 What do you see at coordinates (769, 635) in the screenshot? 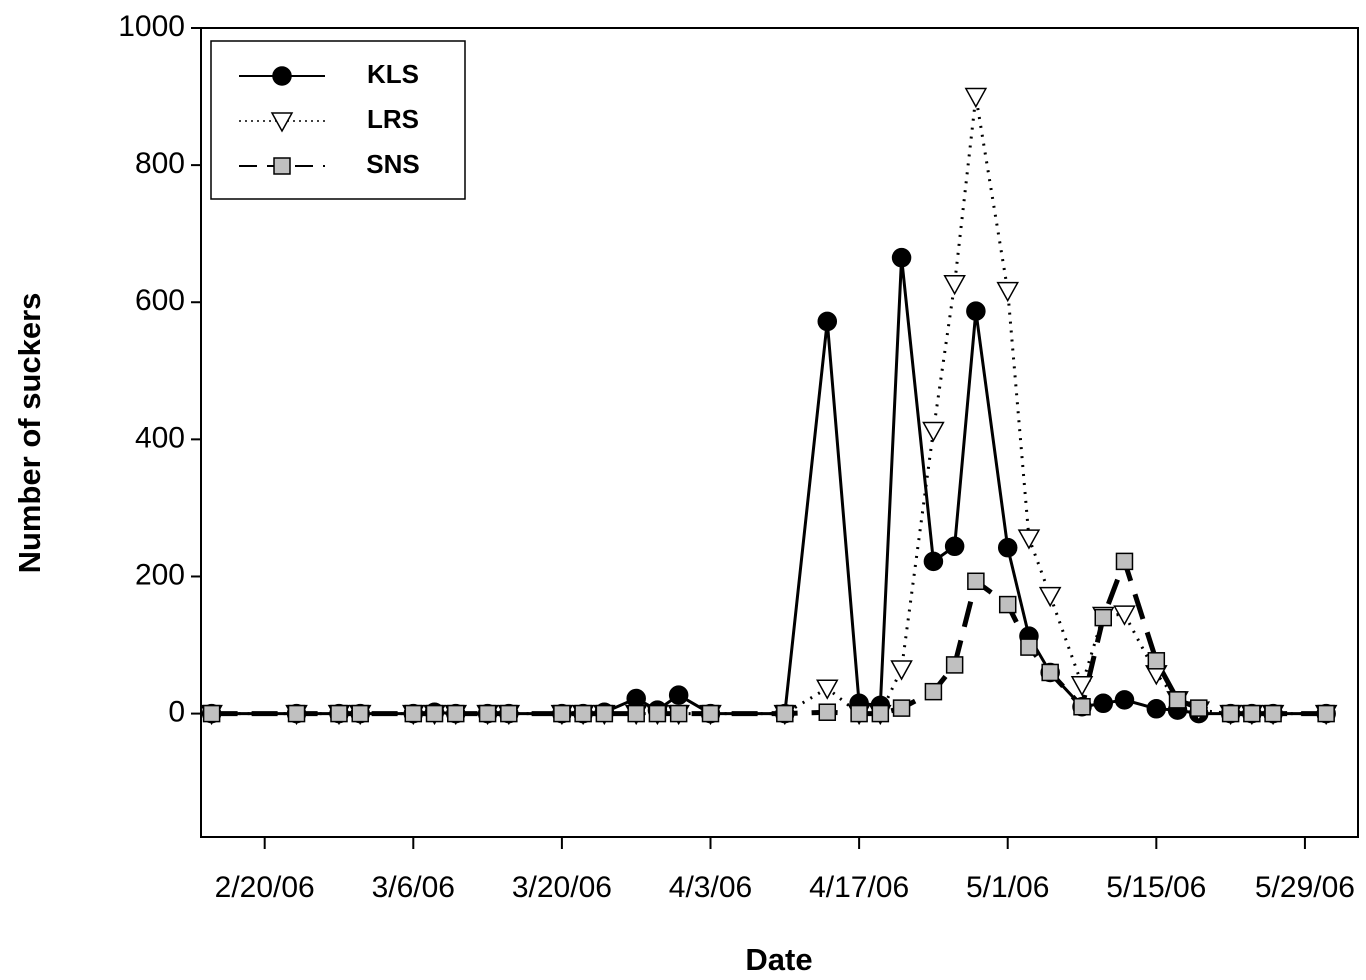
I see `series-line` at bounding box center [769, 635].